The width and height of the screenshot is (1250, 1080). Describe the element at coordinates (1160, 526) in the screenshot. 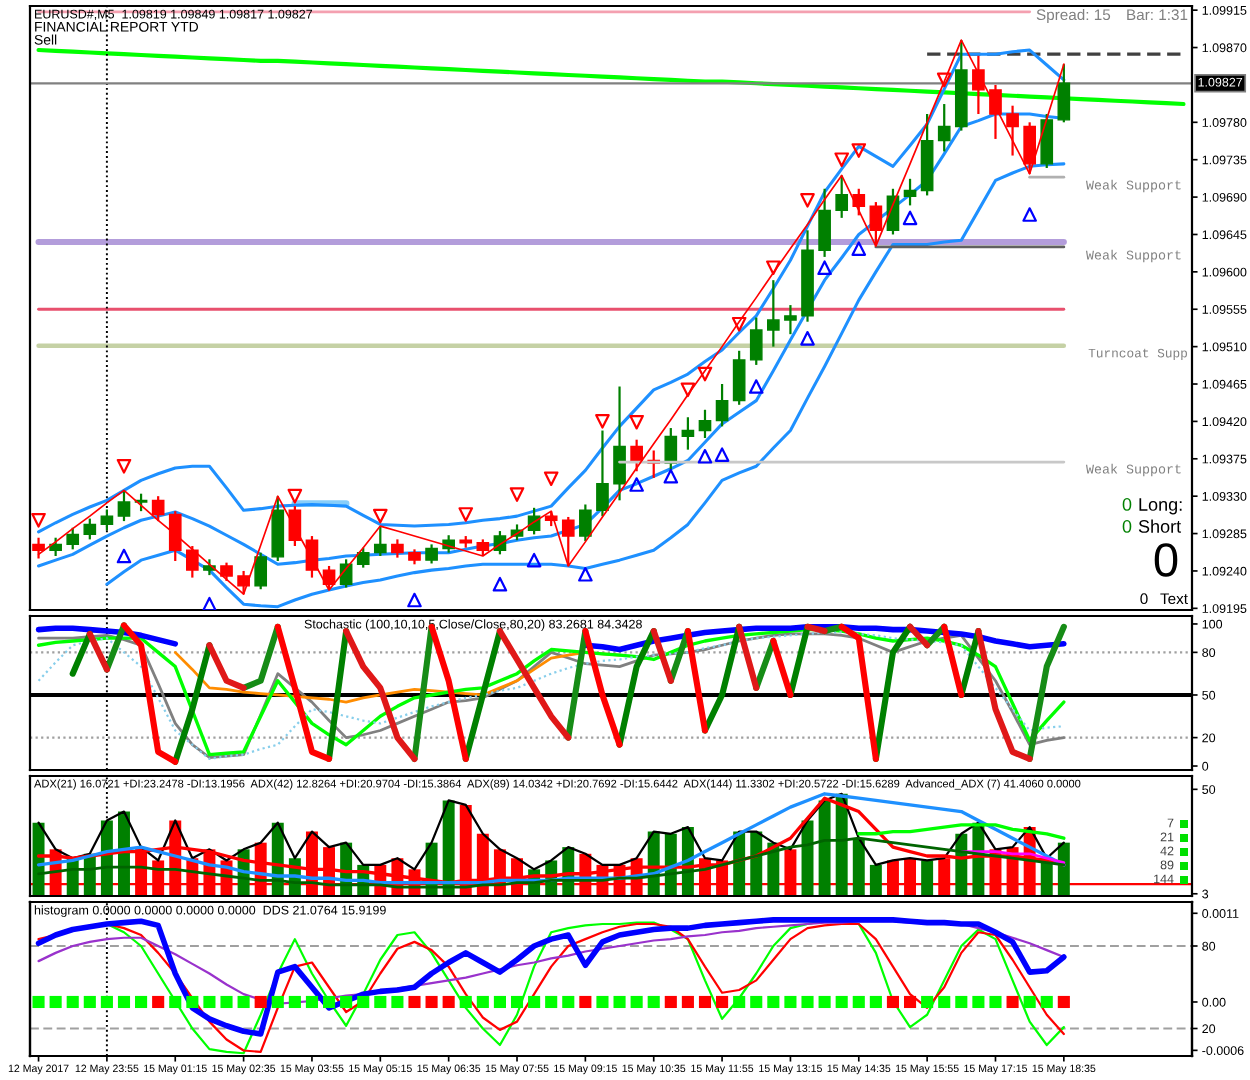

I see `annotation: Short` at that location.